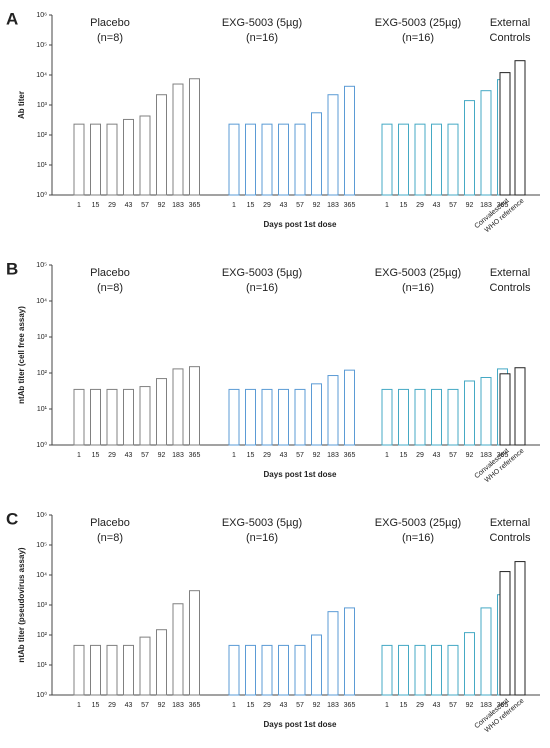  Describe the element at coordinates (41, 15) in the screenshot. I see `y-tick-label: 10⁶` at that location.